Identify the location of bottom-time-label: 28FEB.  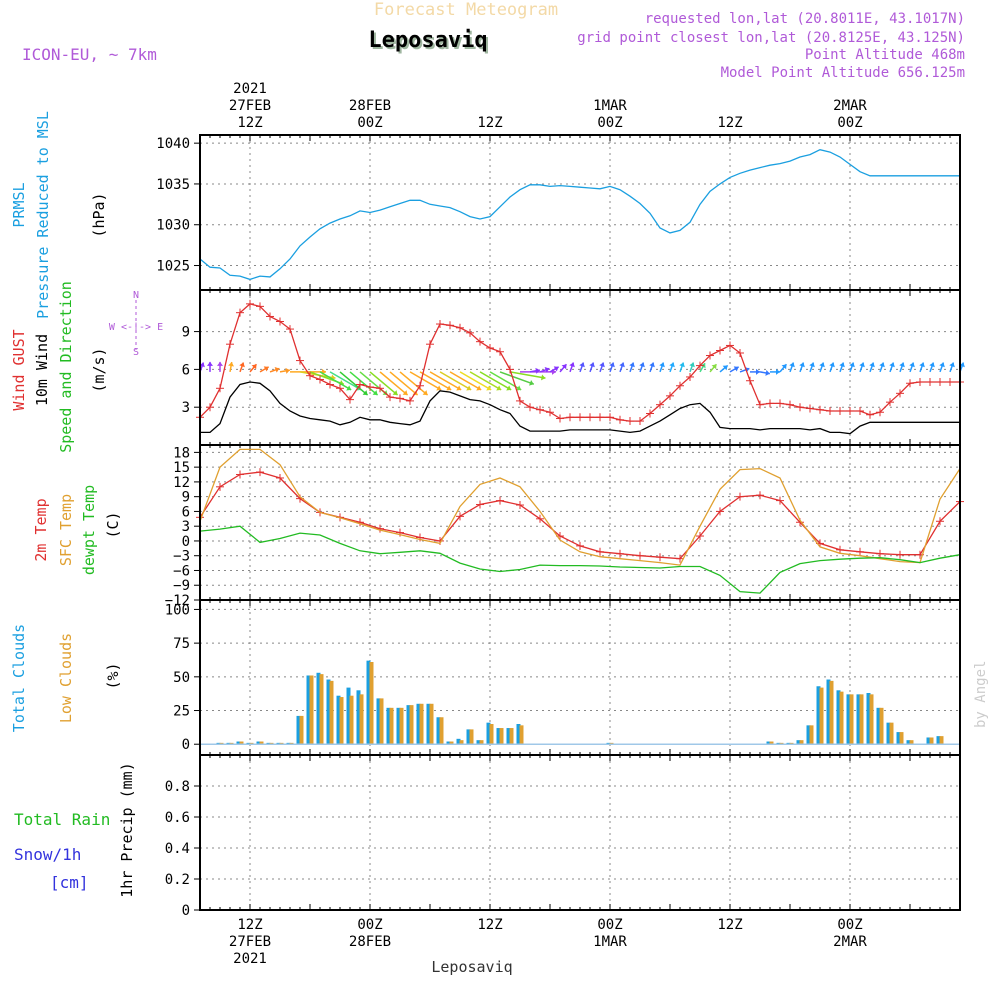
(370, 942).